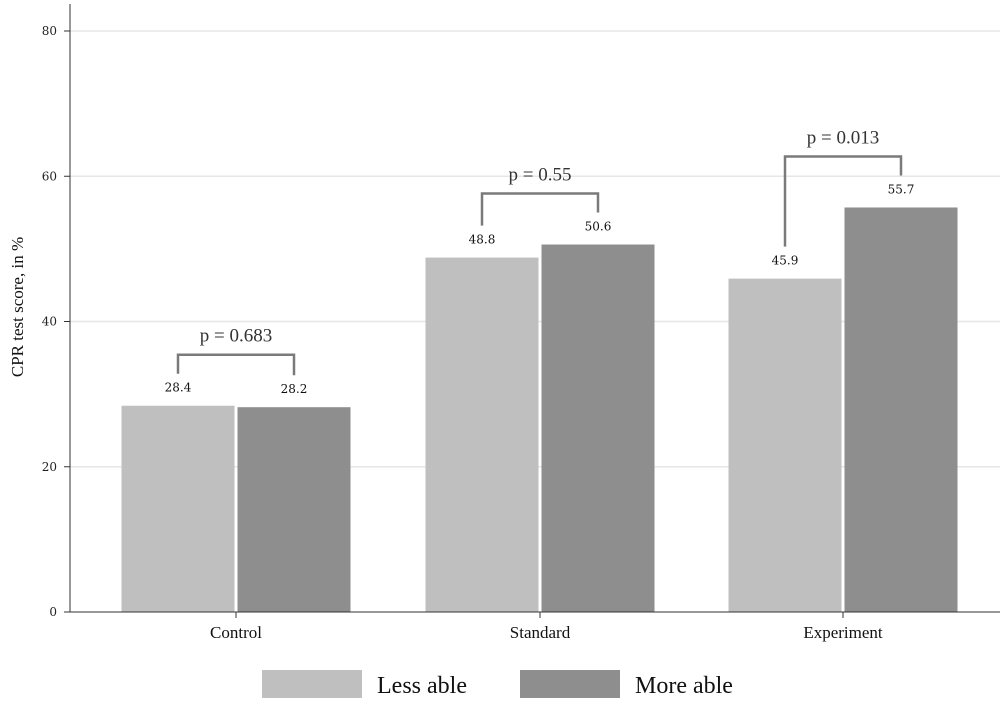  Describe the element at coordinates (294, 389) in the screenshot. I see `data-label: 28.2` at that location.